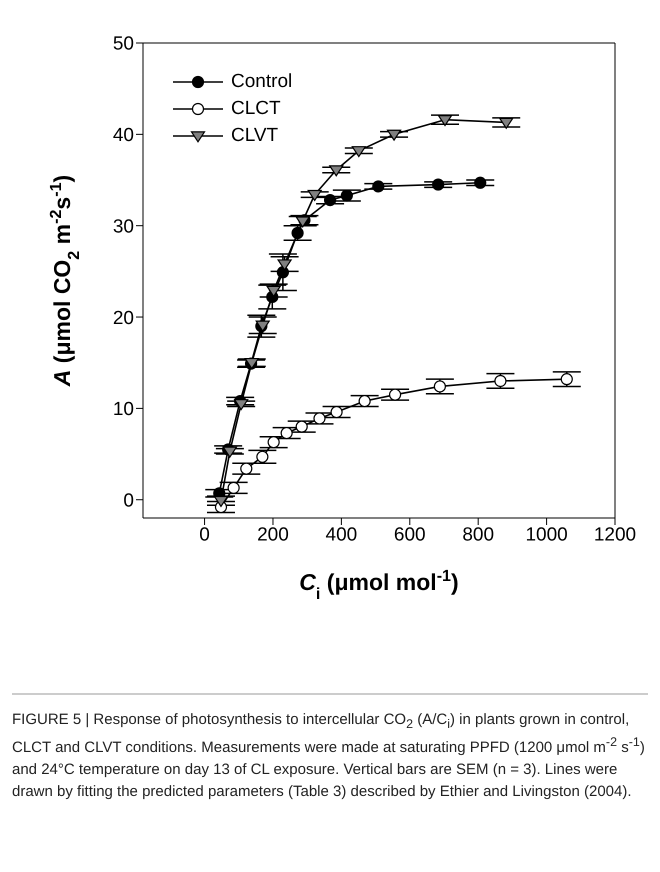  What do you see at coordinates (123, 409) in the screenshot?
I see `y-tick-label: 10` at bounding box center [123, 409].